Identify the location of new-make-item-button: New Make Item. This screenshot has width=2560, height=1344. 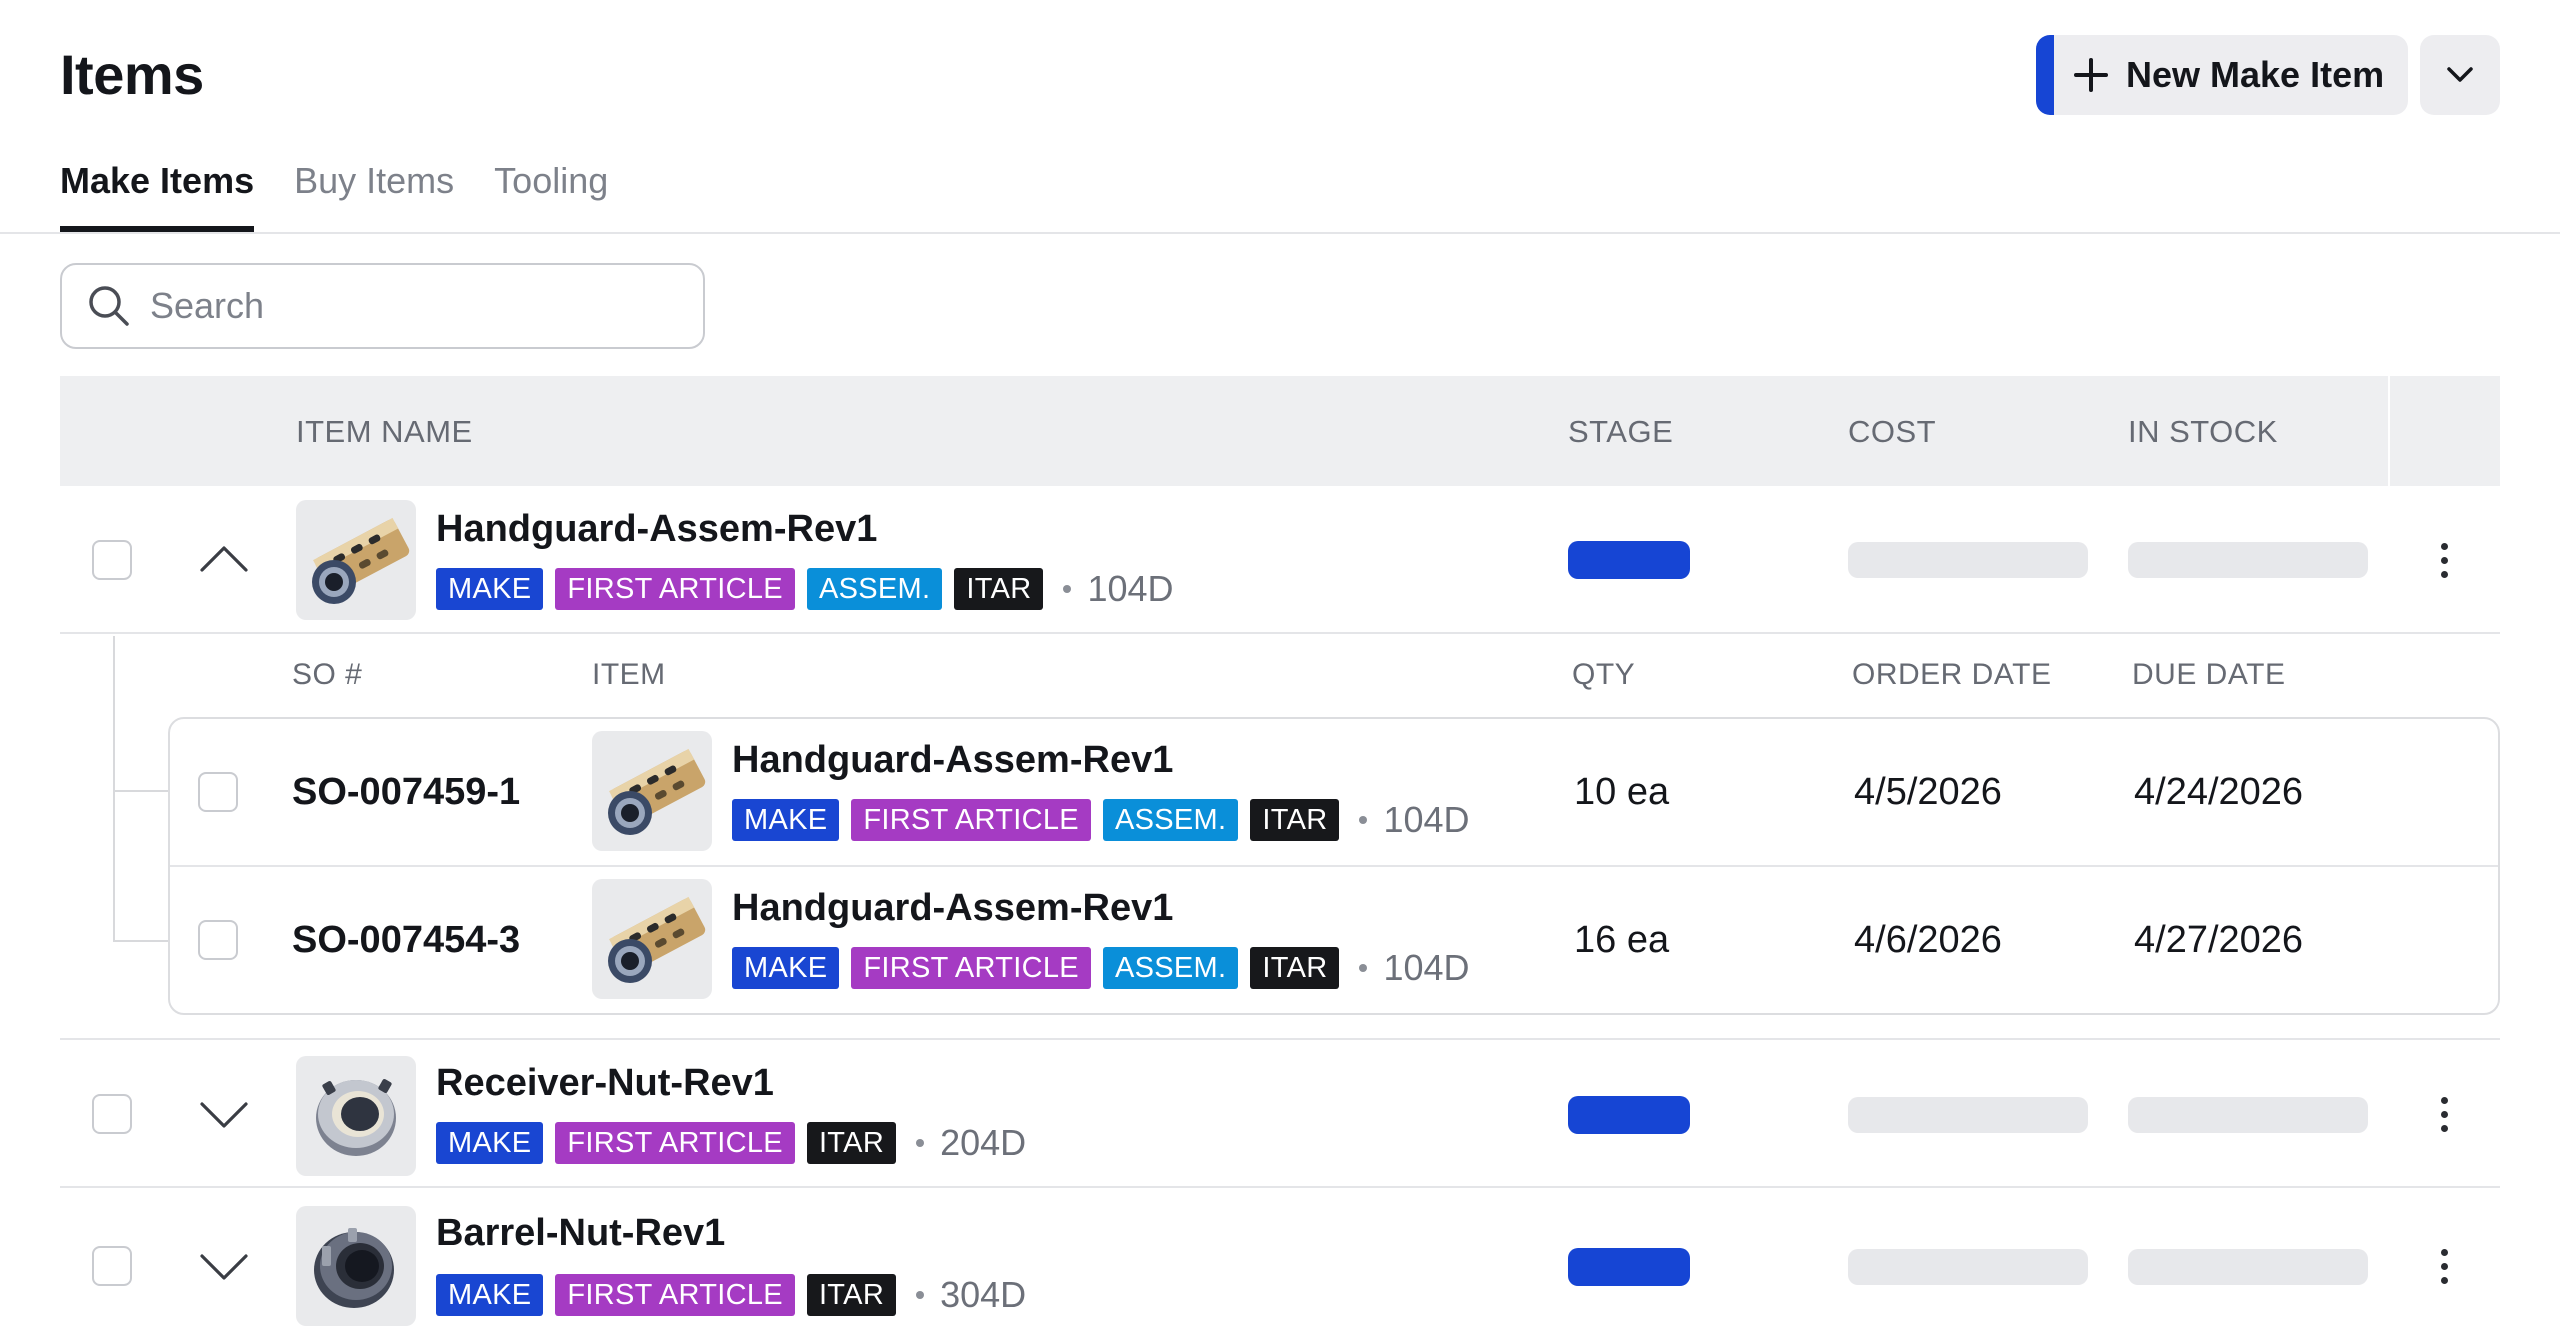
(2222, 75).